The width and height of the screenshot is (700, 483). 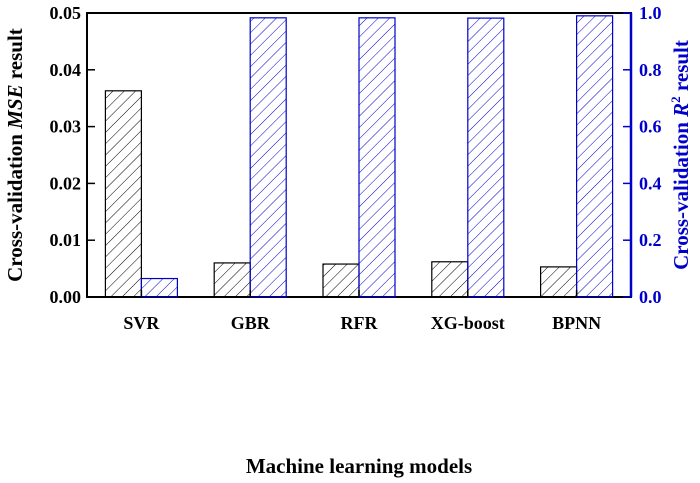 I want to click on x-tick-label-gbr: GBR, so click(x=251, y=323).